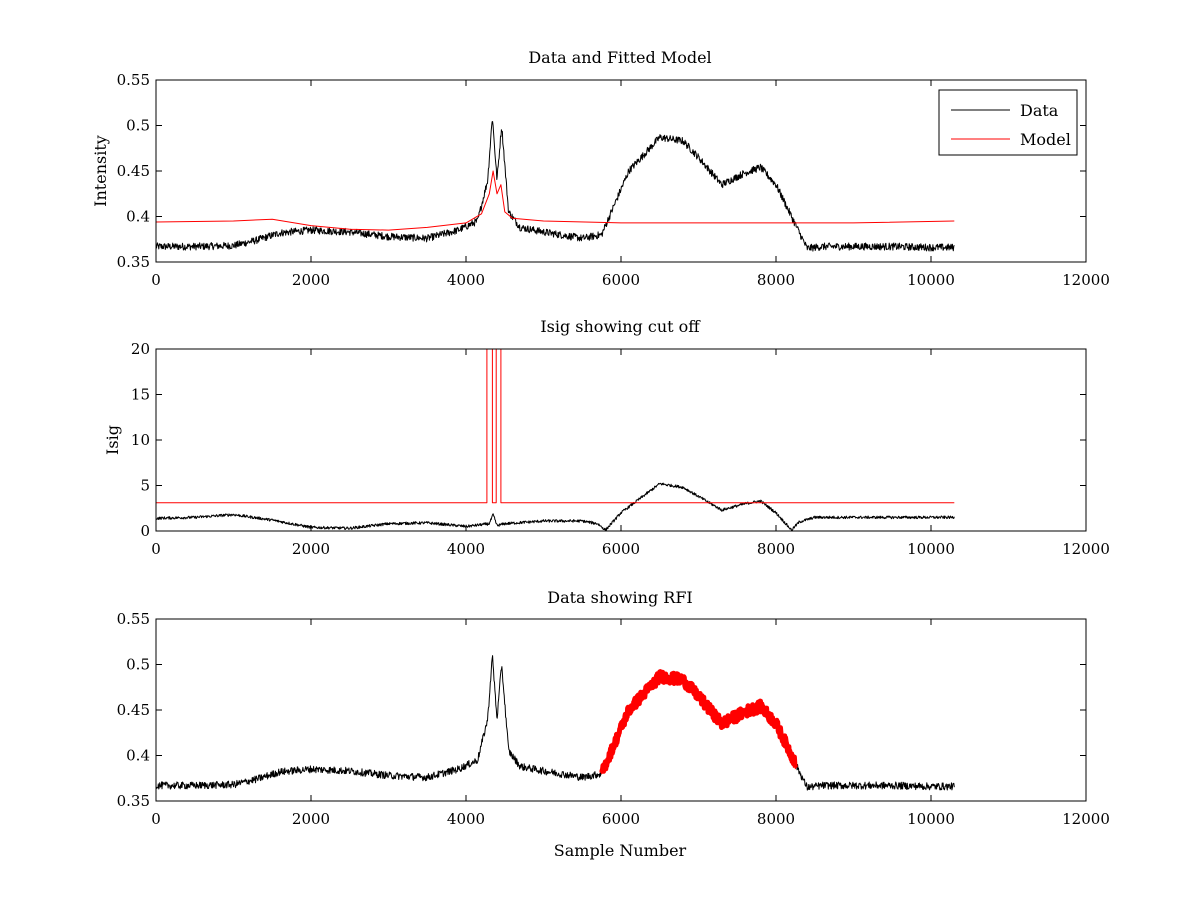  Describe the element at coordinates (145, 486) in the screenshot. I see `y-tick-label: 5` at that location.